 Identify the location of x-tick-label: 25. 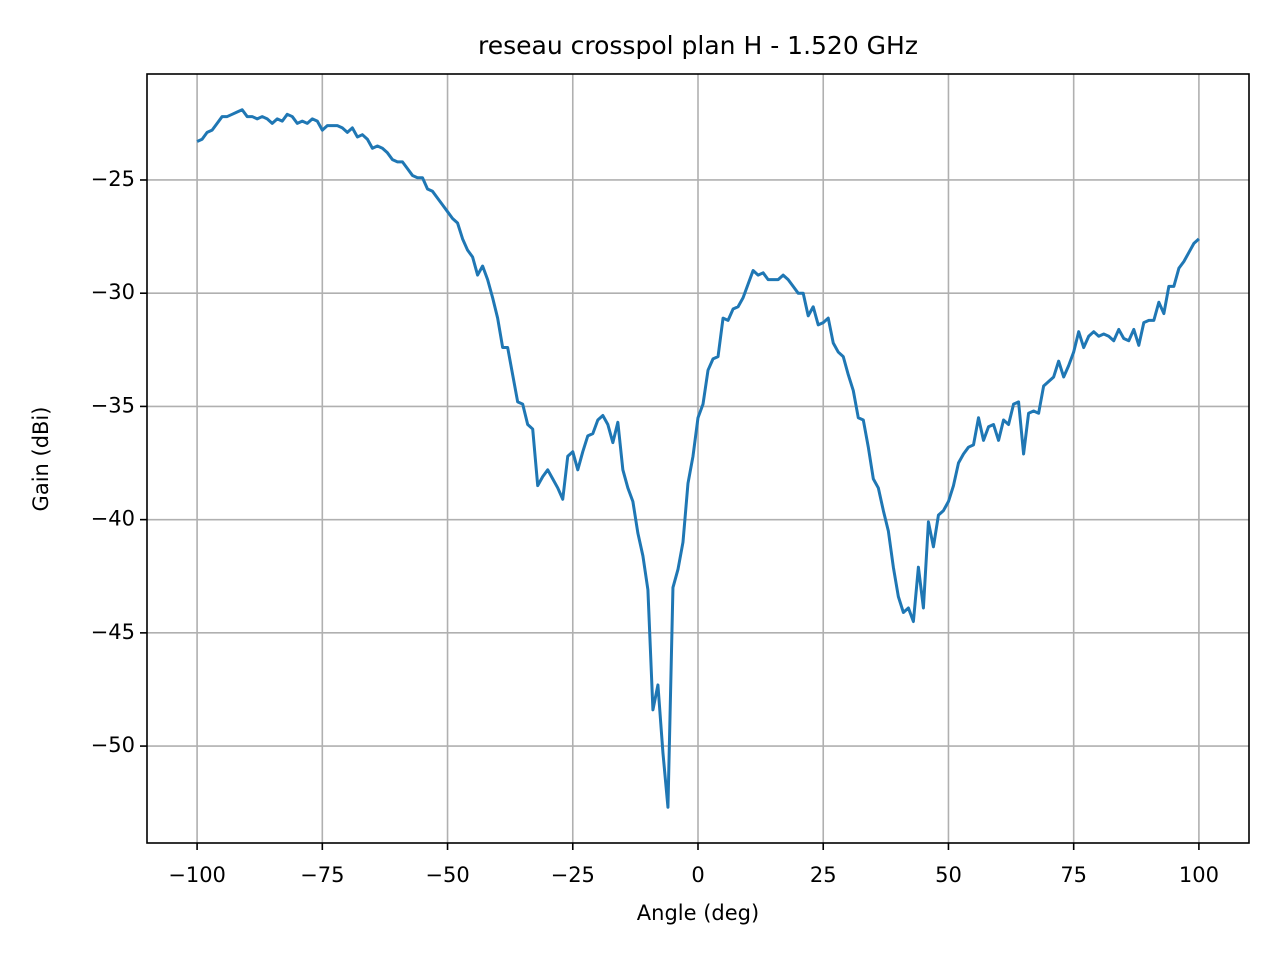
(823, 875).